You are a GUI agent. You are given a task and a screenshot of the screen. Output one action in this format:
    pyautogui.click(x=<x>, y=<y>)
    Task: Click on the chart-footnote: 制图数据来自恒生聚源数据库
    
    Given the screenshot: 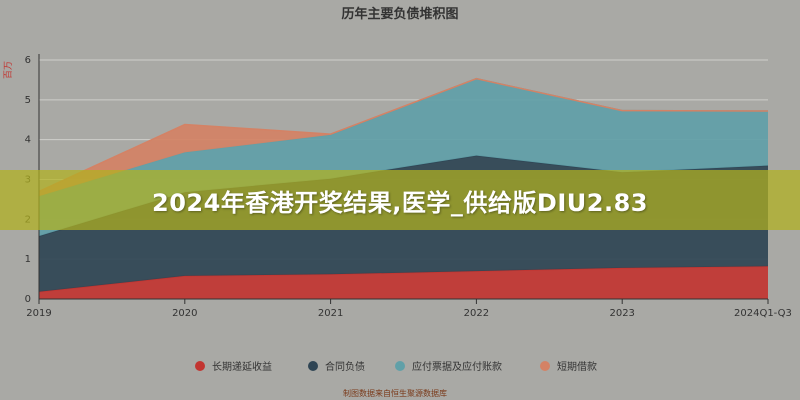 What is the action you would take?
    pyautogui.click(x=395, y=393)
    